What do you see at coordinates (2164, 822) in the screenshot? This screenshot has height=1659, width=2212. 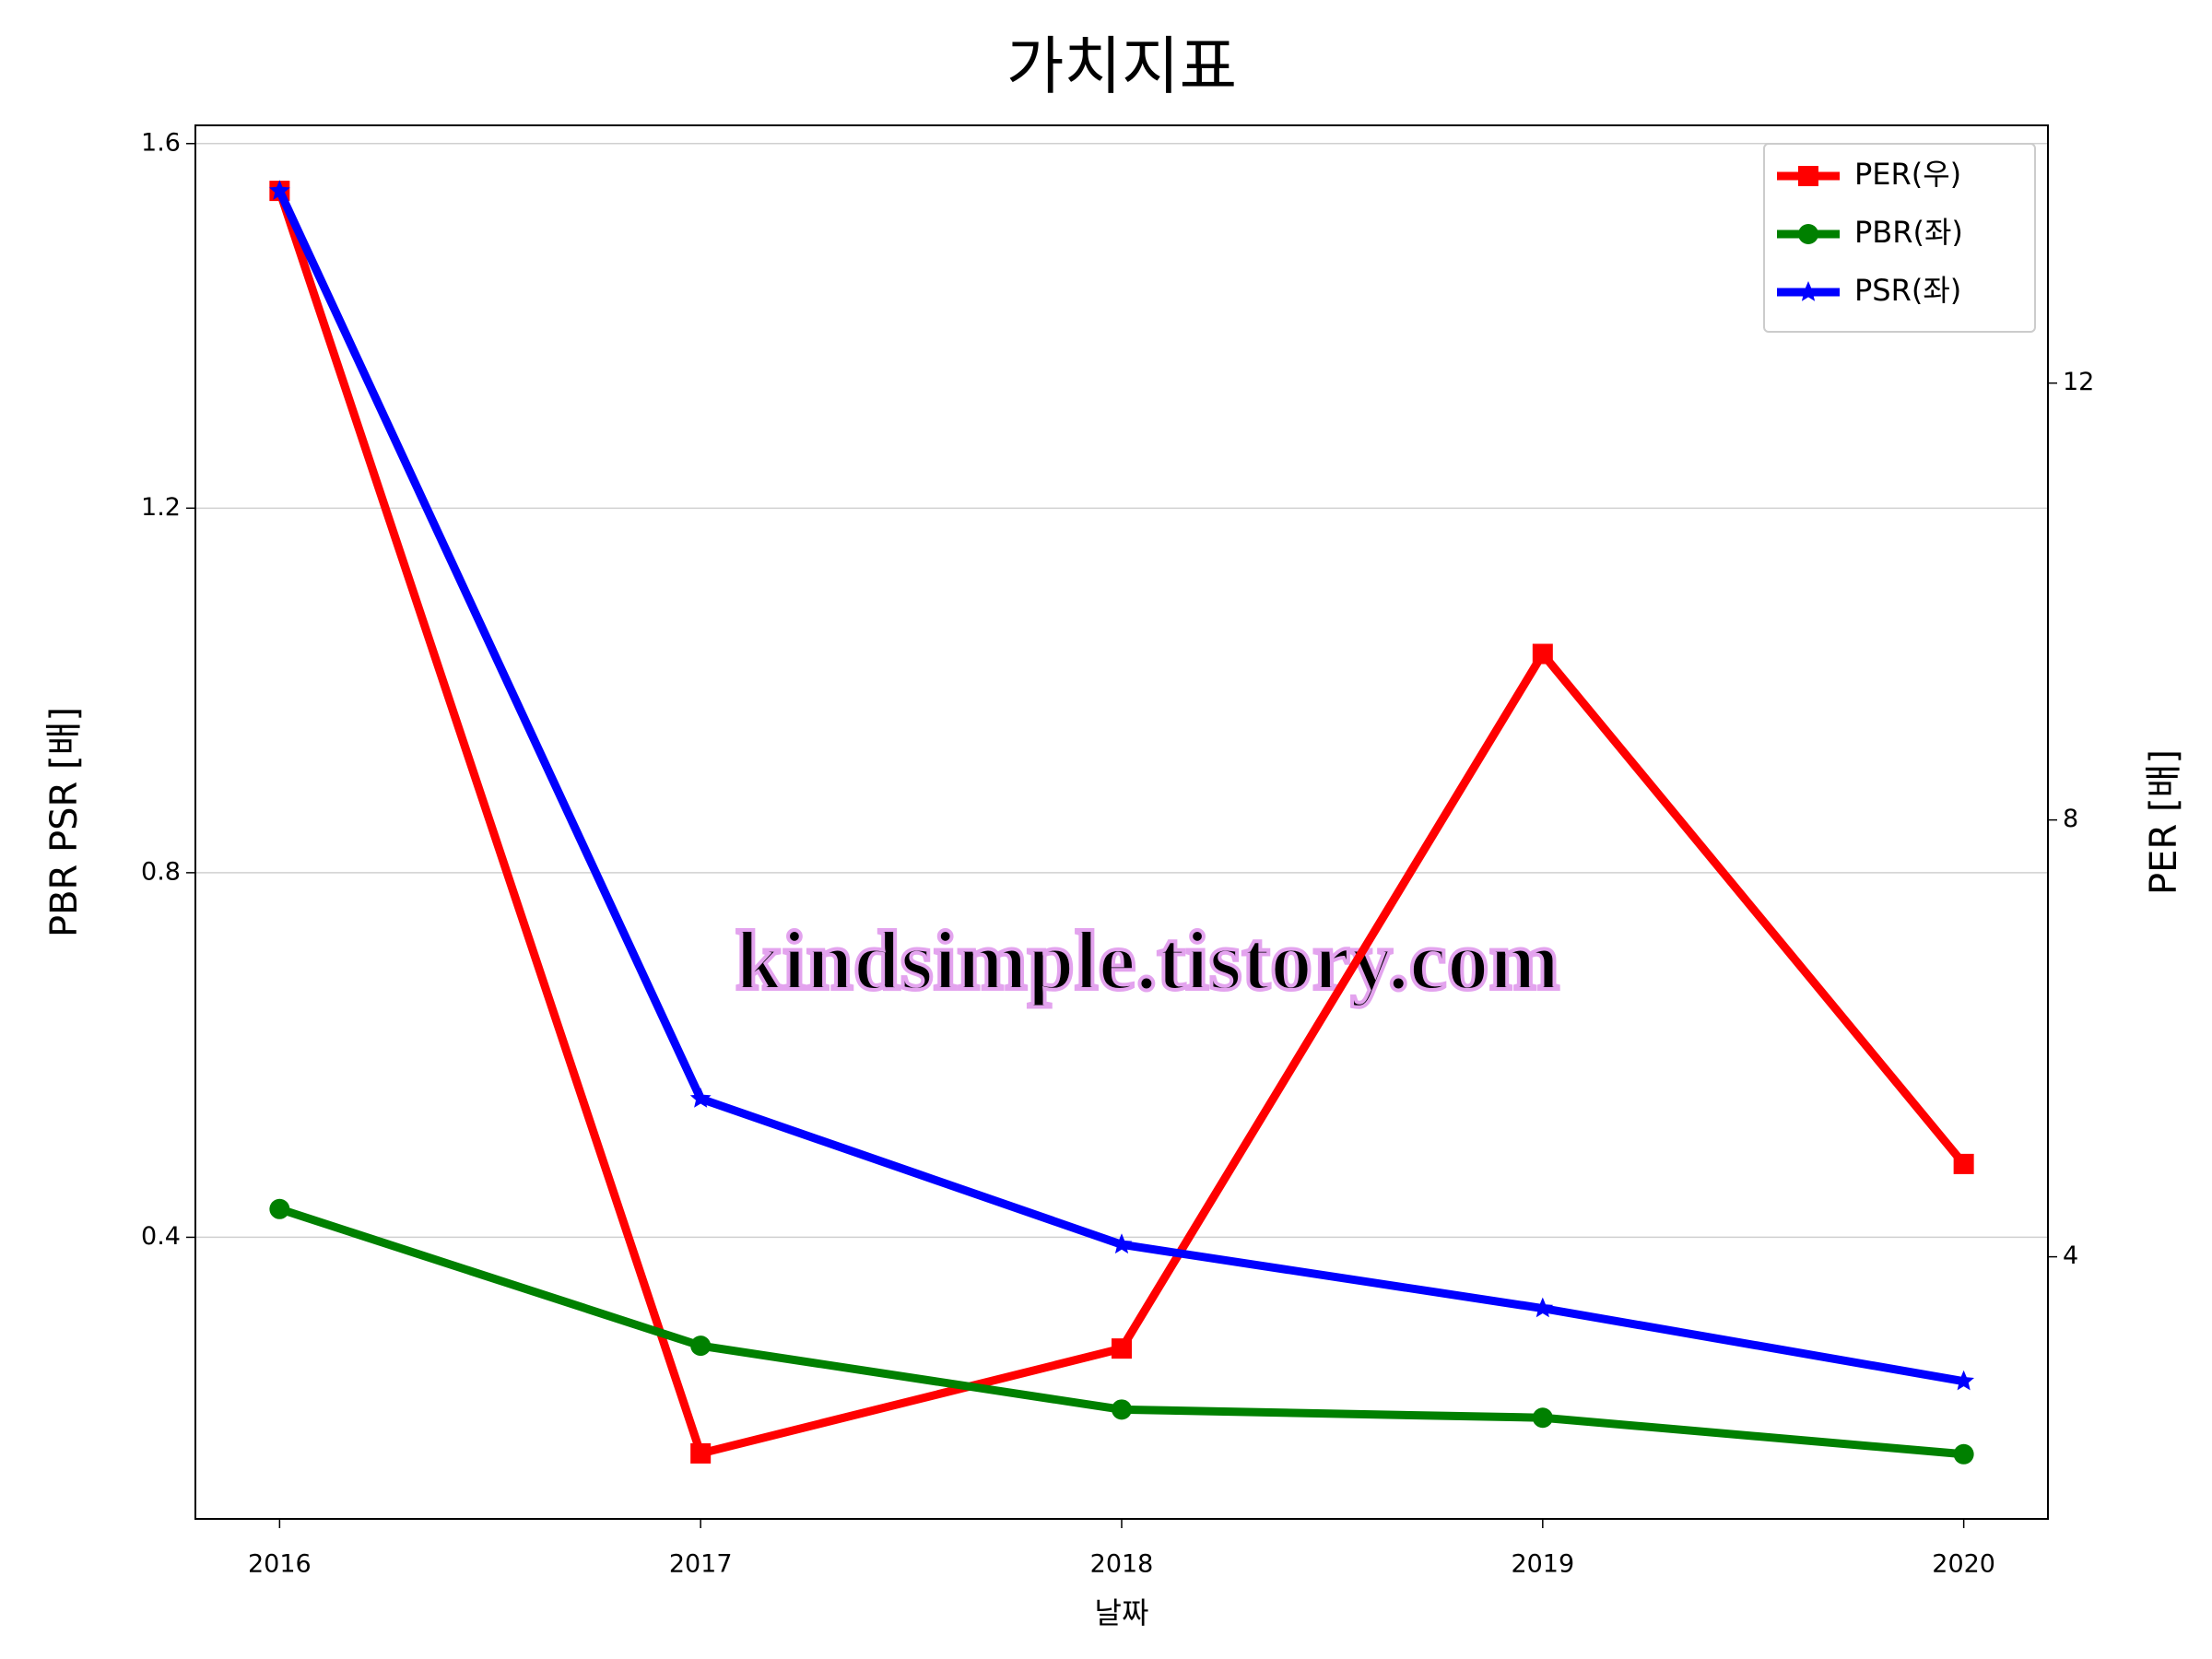 I see `y2-axis-label: PER [배]` at bounding box center [2164, 822].